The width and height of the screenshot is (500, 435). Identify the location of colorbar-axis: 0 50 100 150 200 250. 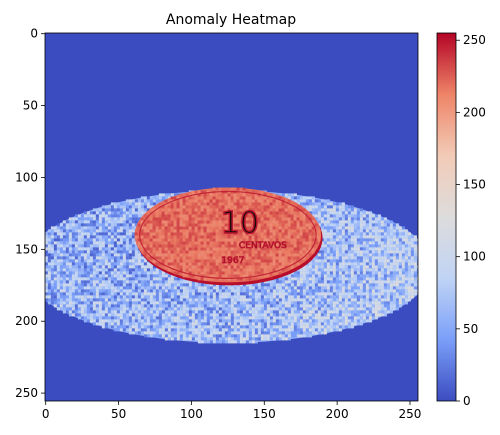
(471, 220).